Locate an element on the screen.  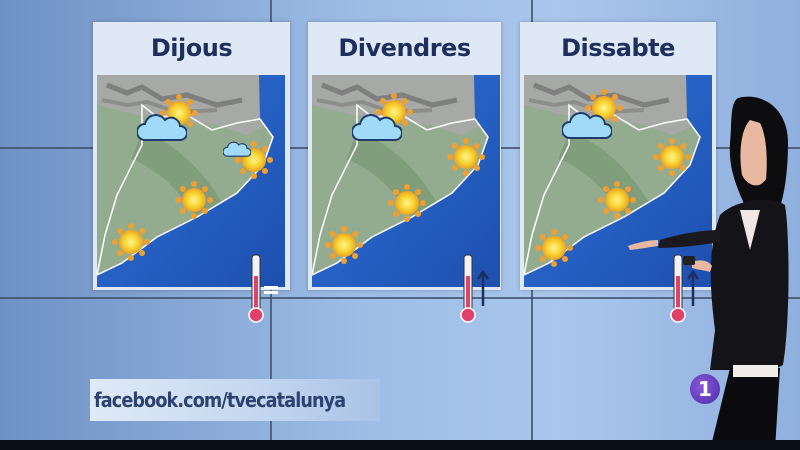
facebook-banner: facebook.com/tvecatalunya is located at coordinates (235, 400).